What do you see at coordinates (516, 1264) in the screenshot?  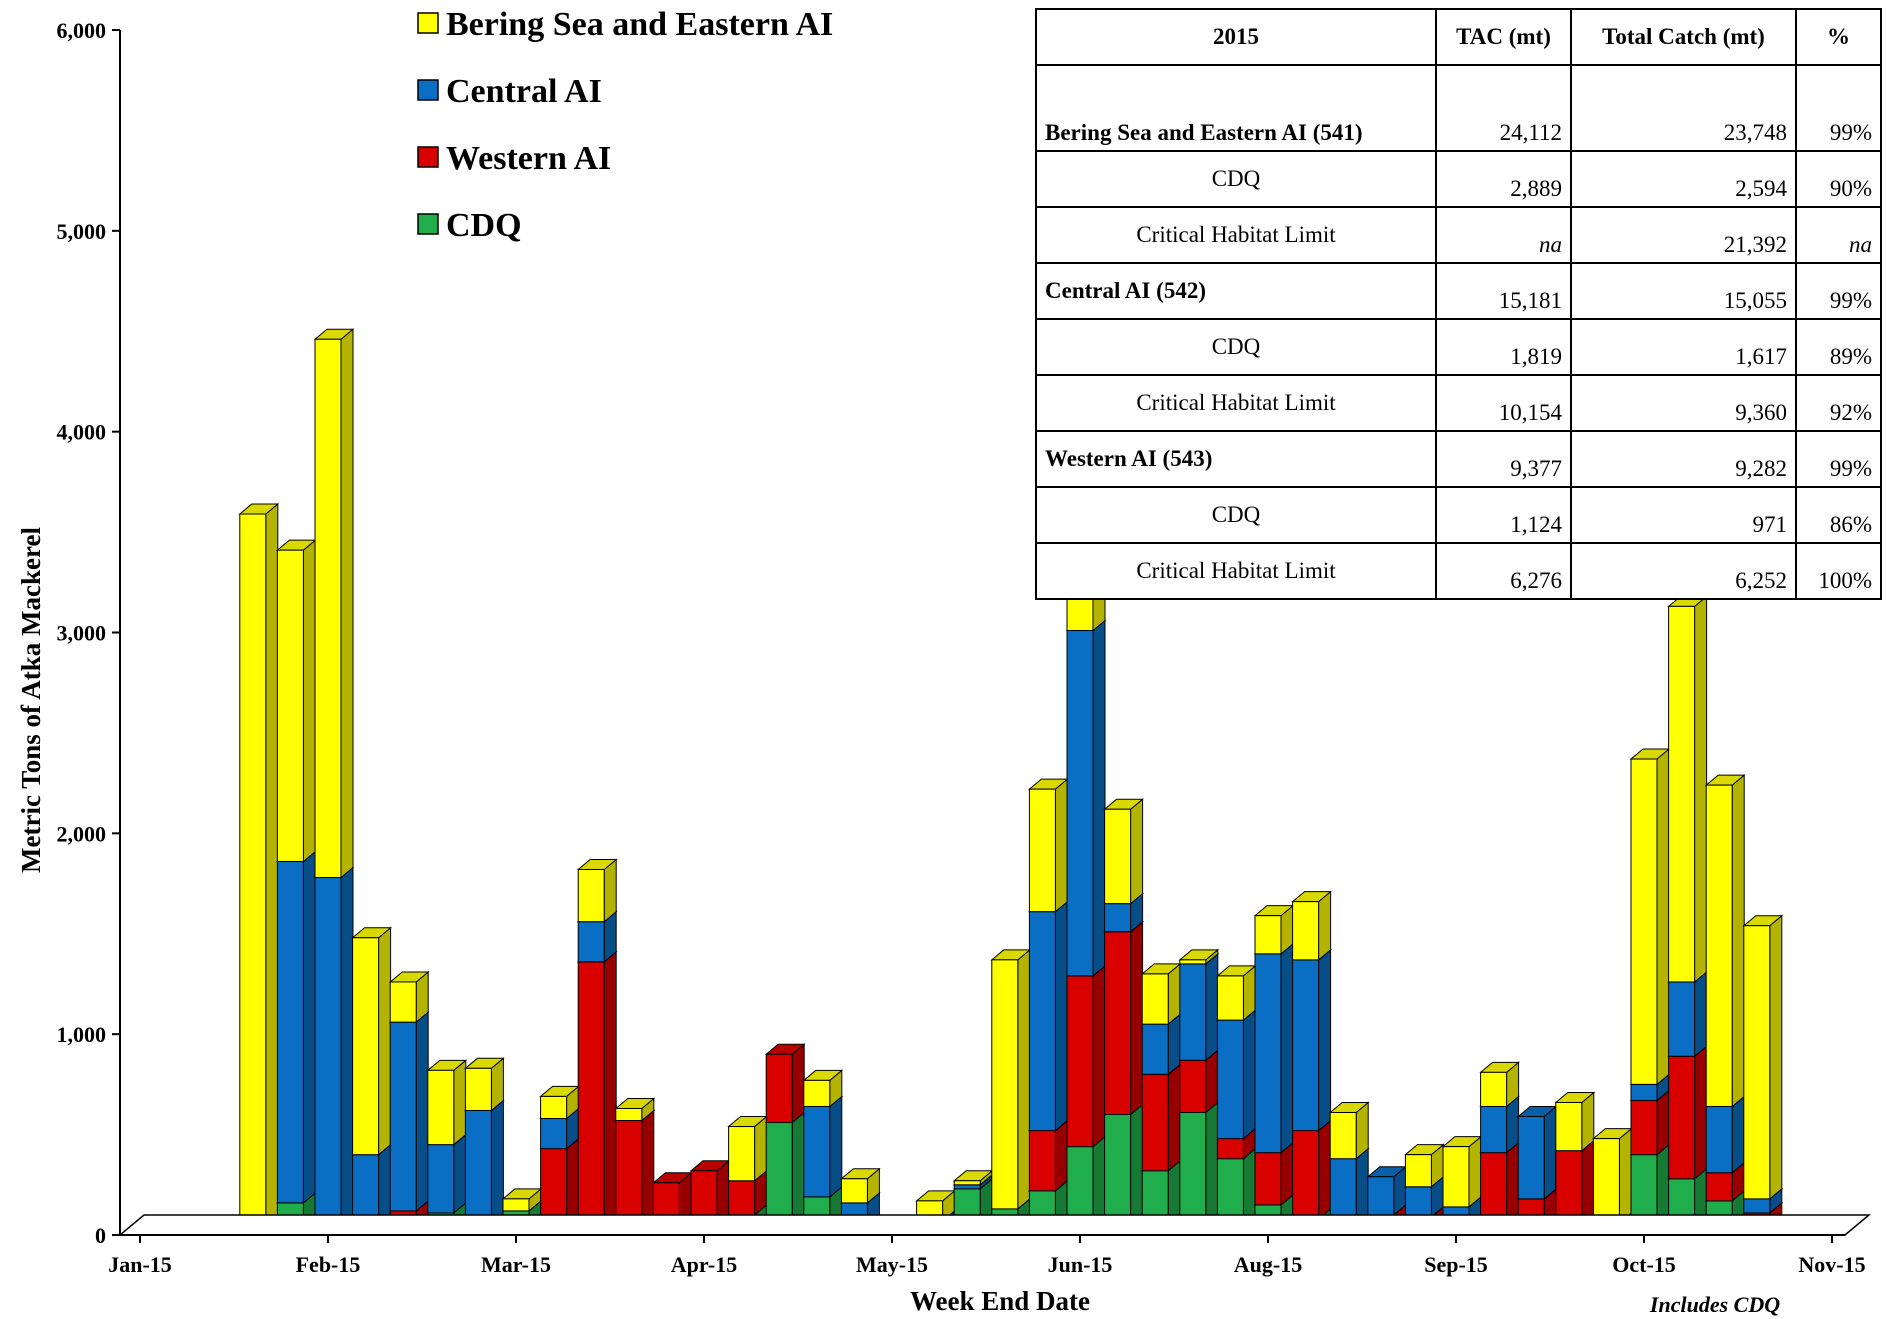 I see `x-tick-label: Mar-15` at bounding box center [516, 1264].